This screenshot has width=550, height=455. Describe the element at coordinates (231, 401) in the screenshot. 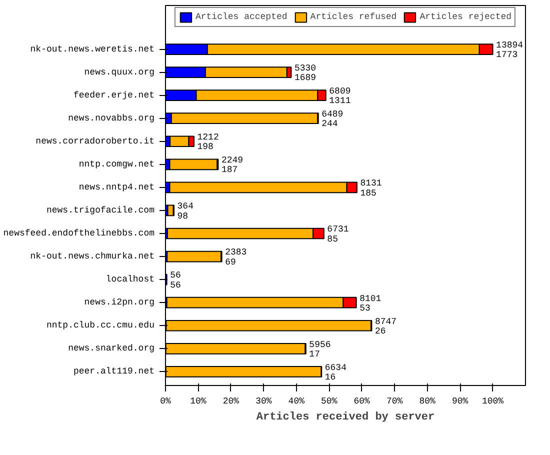

I see `x-tick-label: 20%` at that location.